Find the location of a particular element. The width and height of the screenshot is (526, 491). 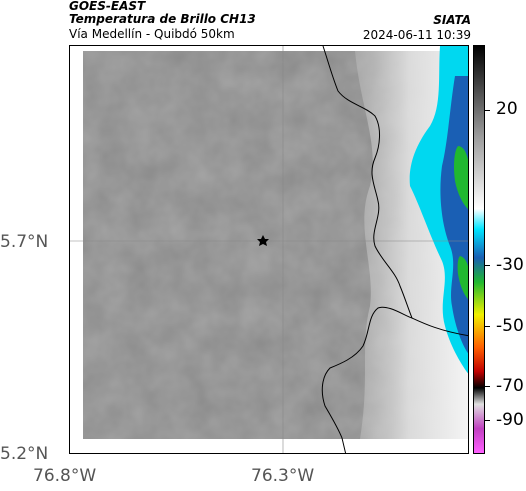

department-border is located at coordinates (367, 249).